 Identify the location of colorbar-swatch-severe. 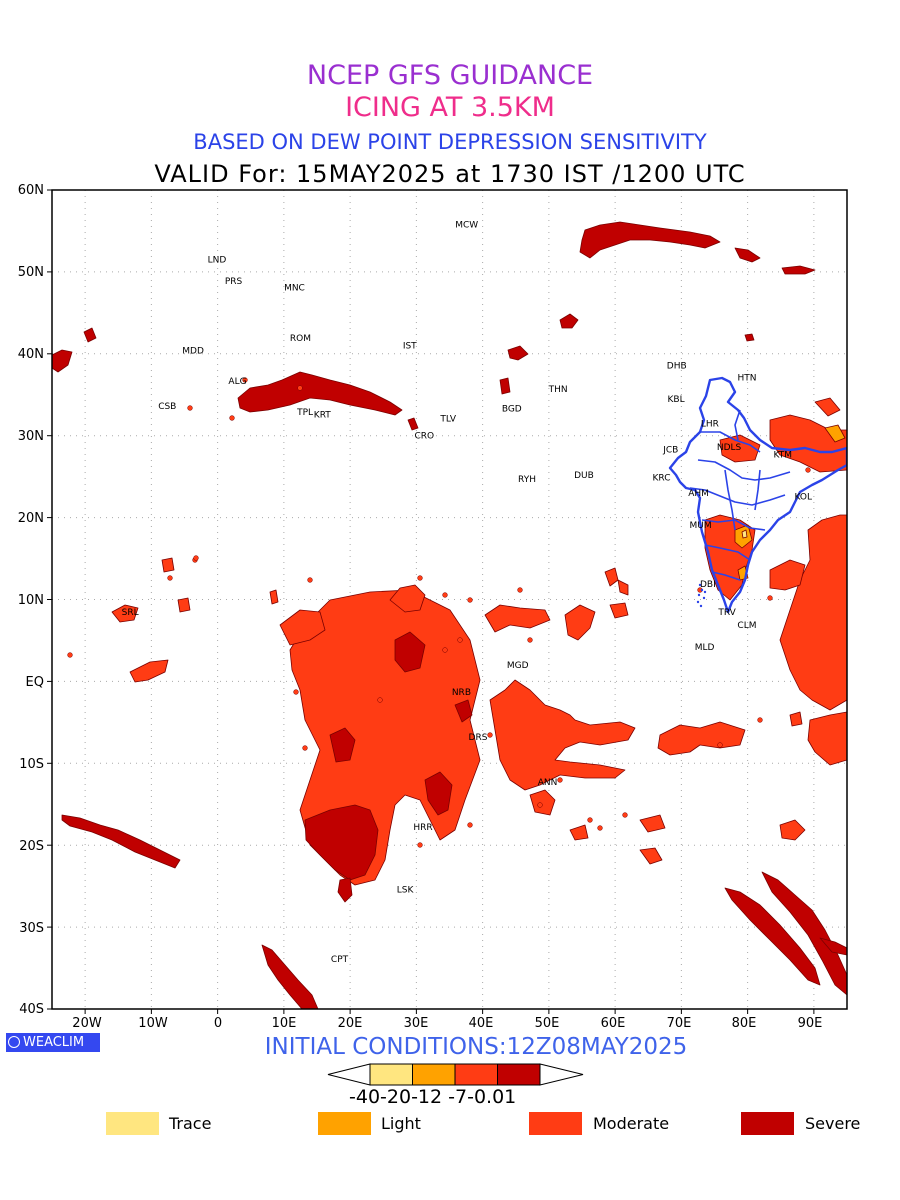
(519, 1074).